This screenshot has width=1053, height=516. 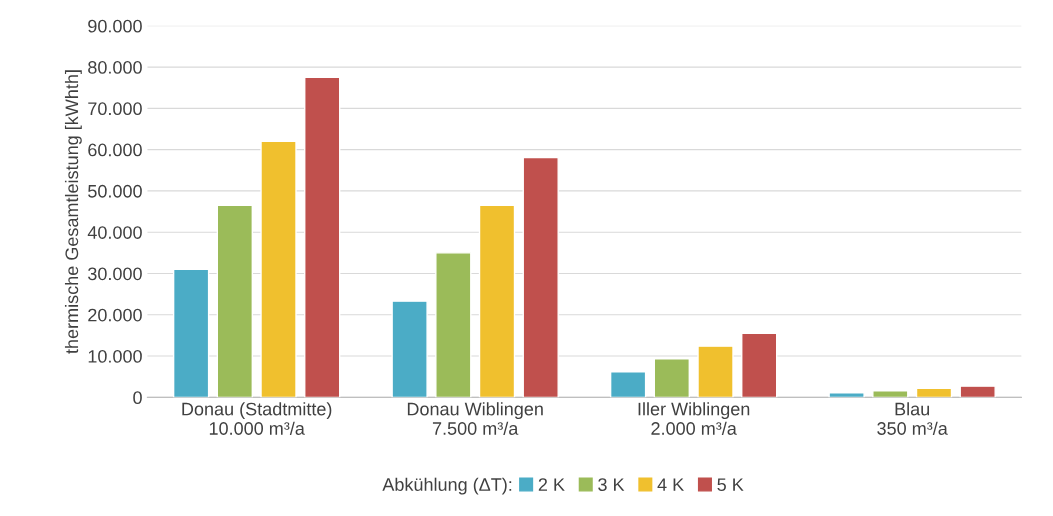 What do you see at coordinates (475, 418) in the screenshot?
I see `x-tick-label: Donau Wiblingen 7.500 m³/a` at bounding box center [475, 418].